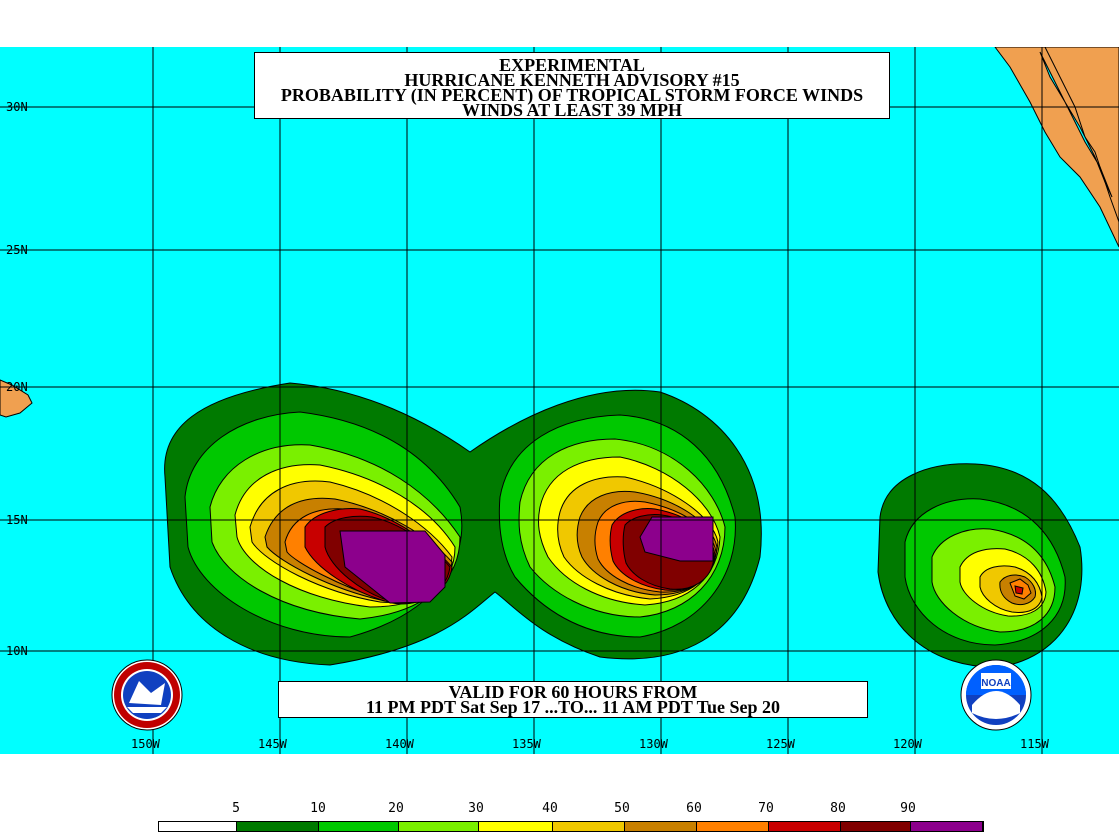 This screenshot has width=1119, height=839. I want to click on legend-tick-30: 30, so click(476, 808).